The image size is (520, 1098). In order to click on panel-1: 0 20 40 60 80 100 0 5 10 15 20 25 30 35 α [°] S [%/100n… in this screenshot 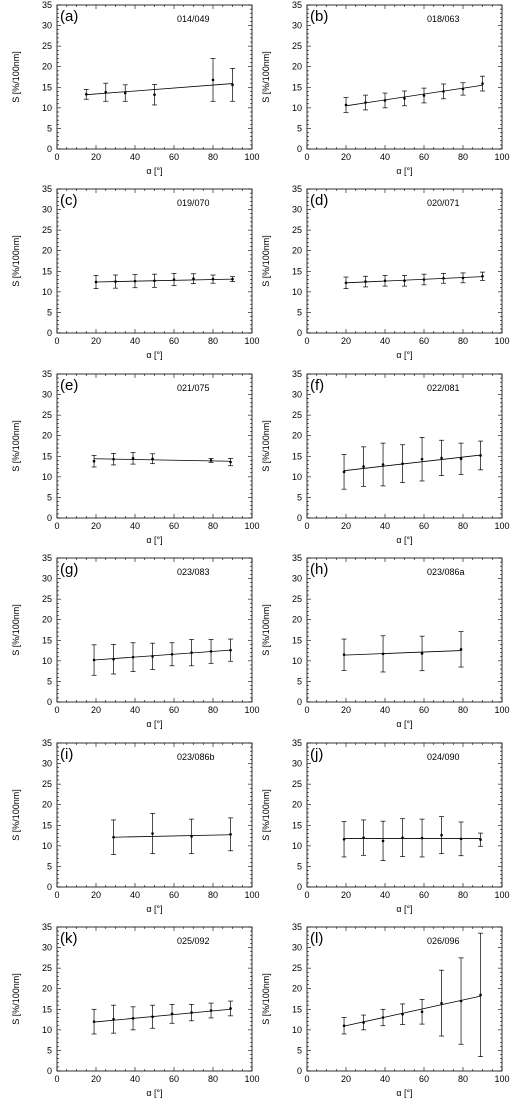, I will do `click(385, 88)`.